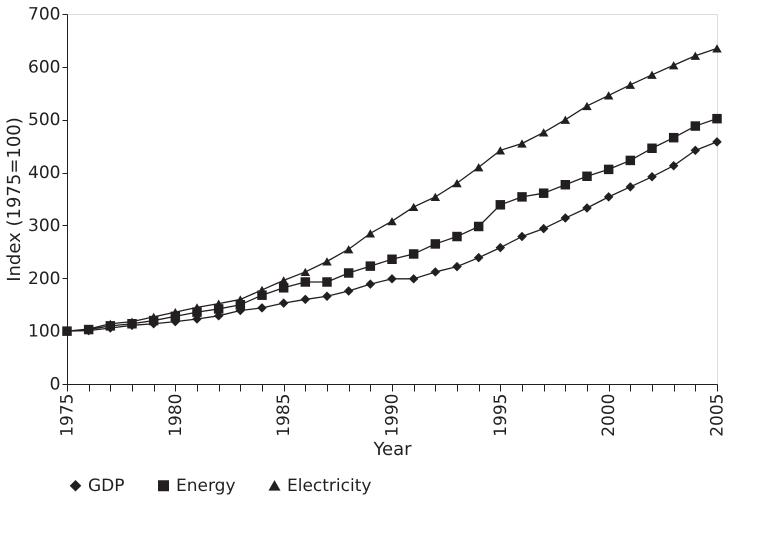  What do you see at coordinates (392, 415) in the screenshot?
I see `x-tick-label: 1990` at bounding box center [392, 415].